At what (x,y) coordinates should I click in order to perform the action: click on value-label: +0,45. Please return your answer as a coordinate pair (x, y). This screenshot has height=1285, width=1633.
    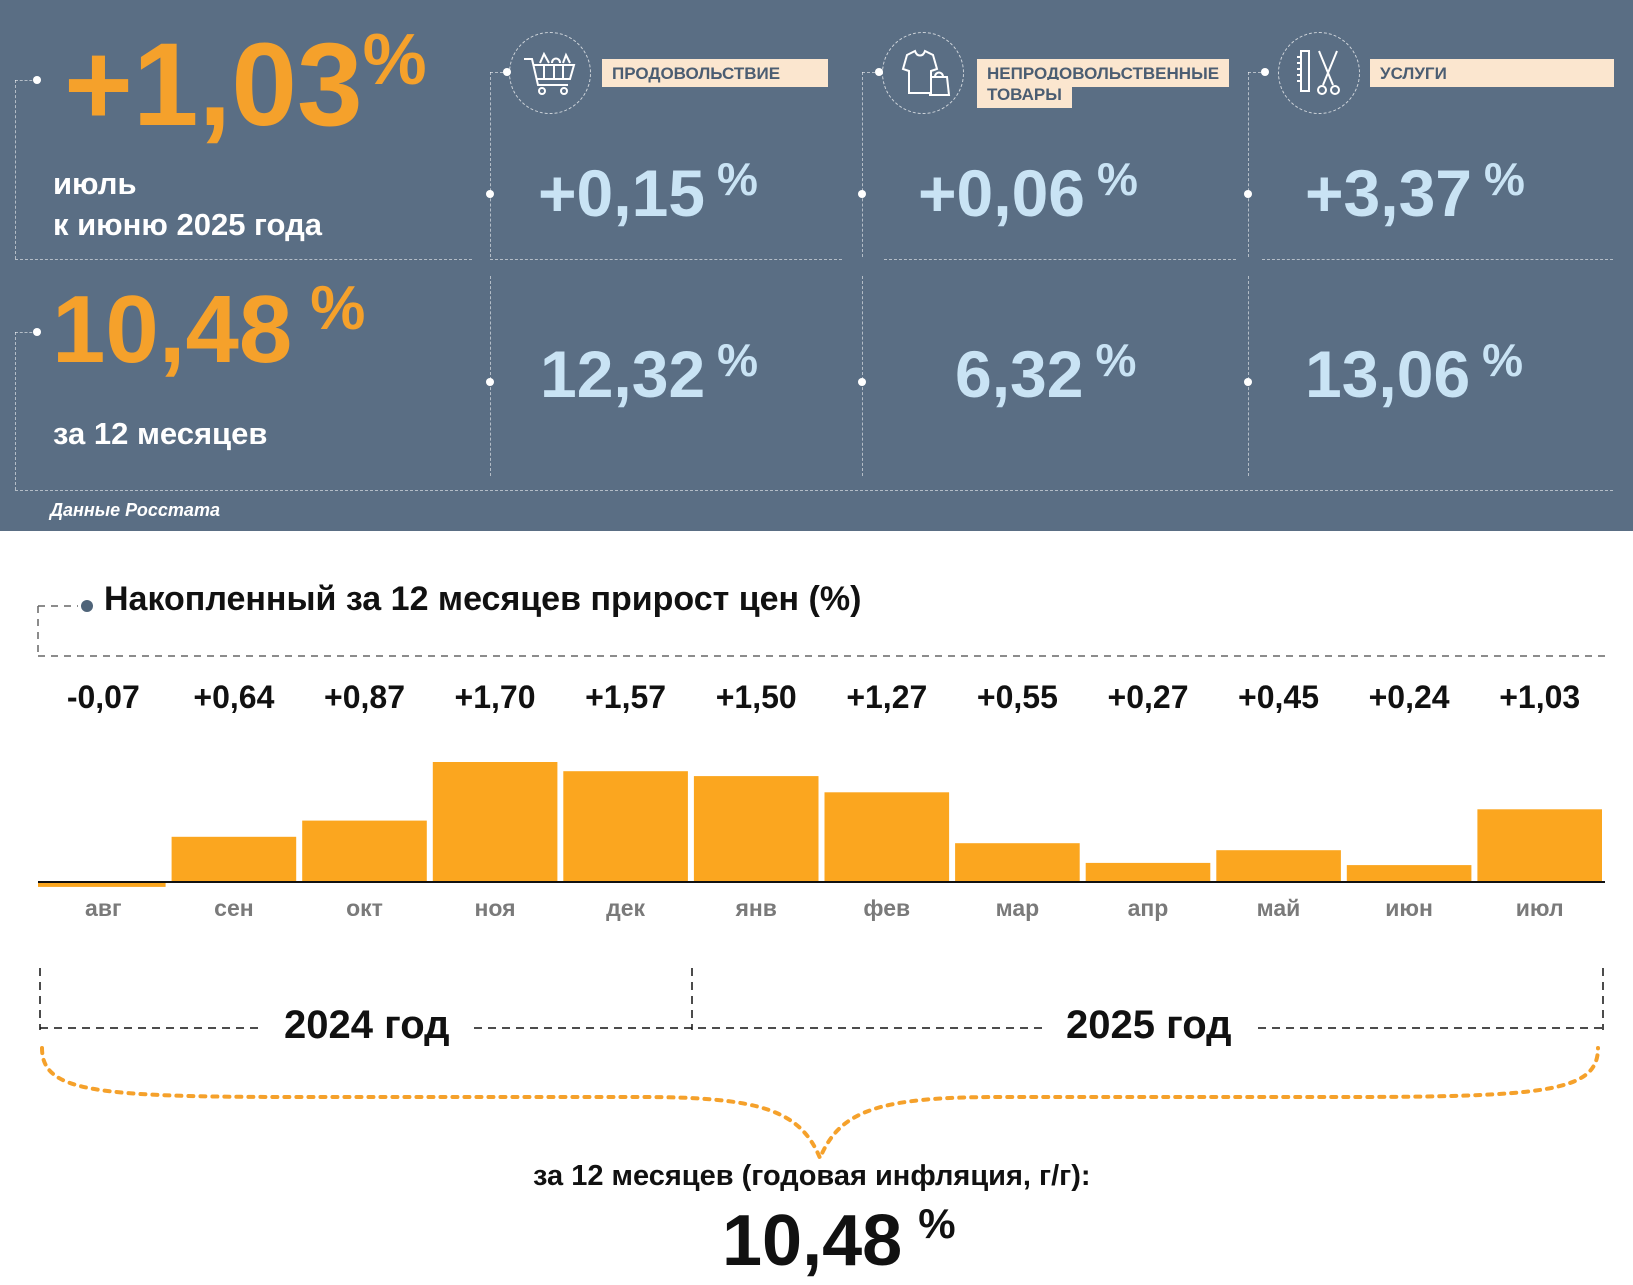
    Looking at the image, I should click on (1278, 697).